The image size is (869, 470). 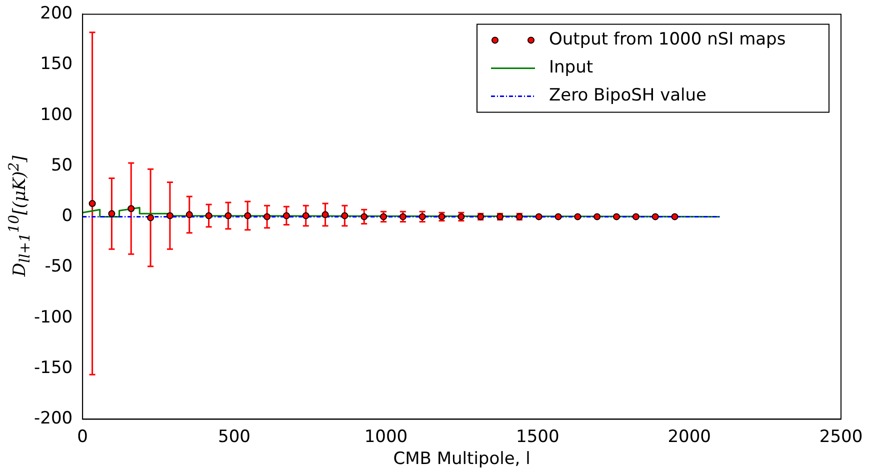 I want to click on x-tick-label: 2500, so click(x=841, y=436).